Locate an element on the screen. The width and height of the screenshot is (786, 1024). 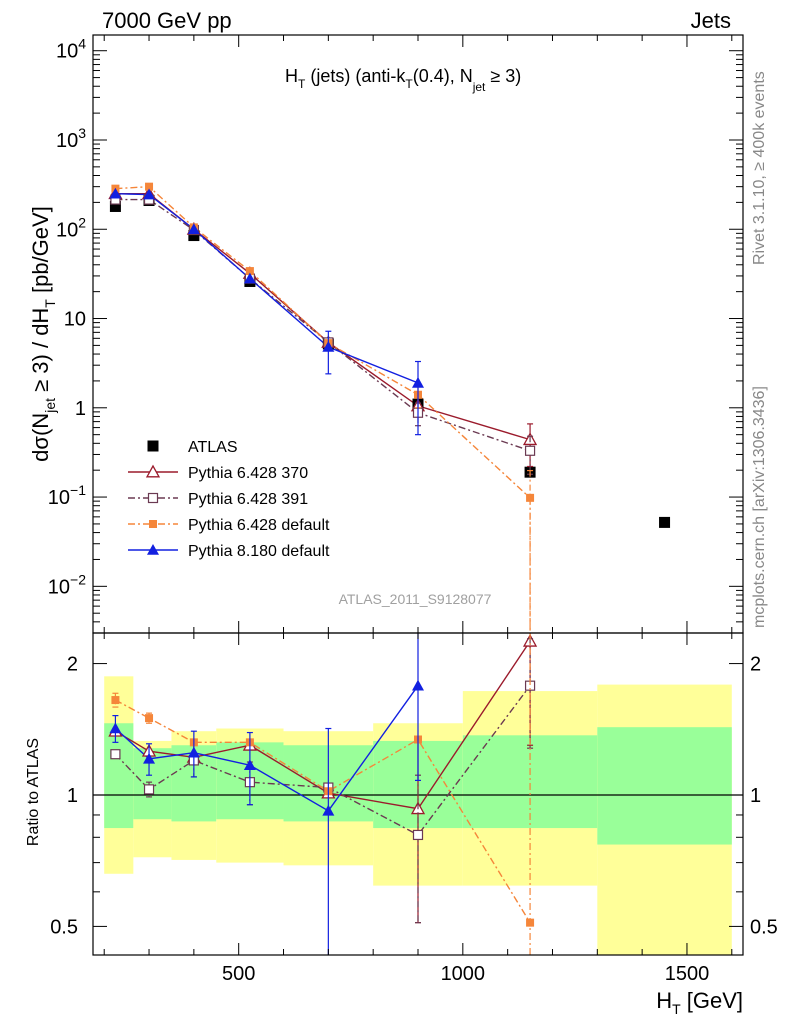
header-right: Jets is located at coordinates (711, 20).